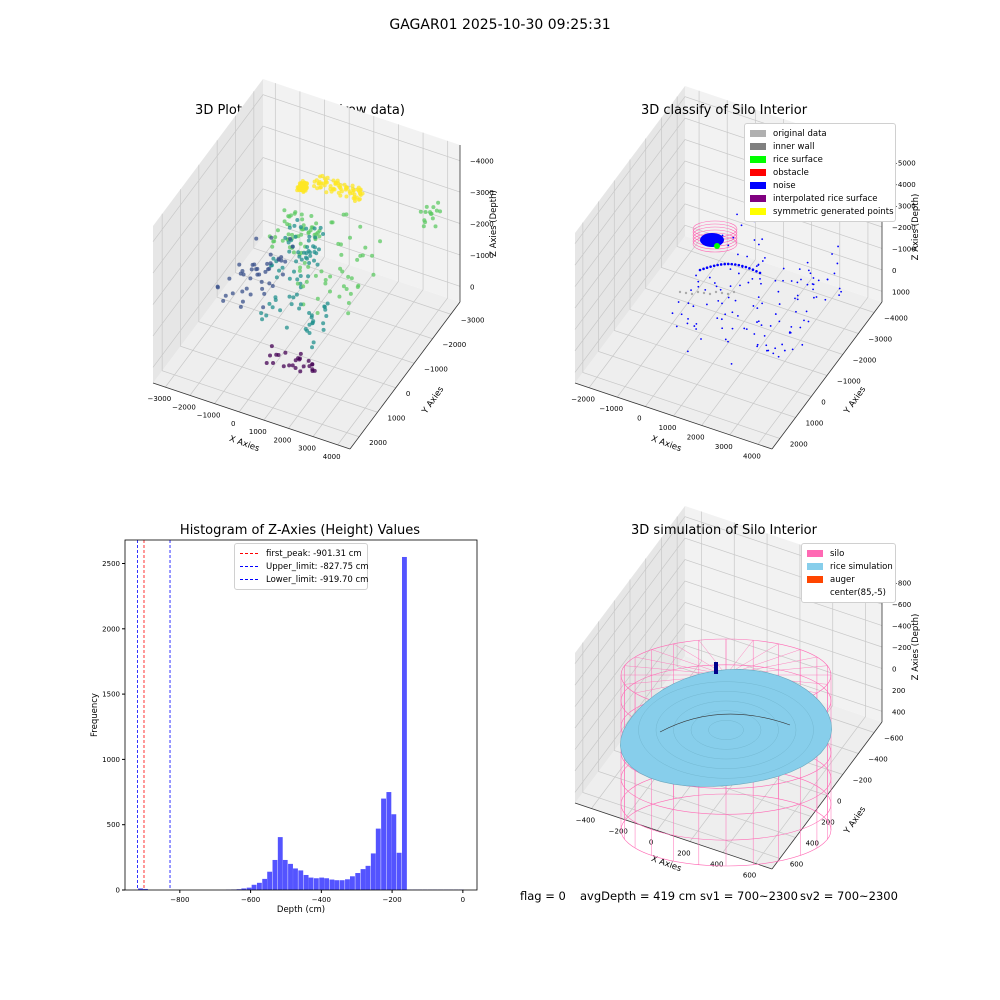 The width and height of the screenshot is (1000, 1000). What do you see at coordinates (301, 910) in the screenshot?
I see `x-axis-label: Depth (cm)` at bounding box center [301, 910].